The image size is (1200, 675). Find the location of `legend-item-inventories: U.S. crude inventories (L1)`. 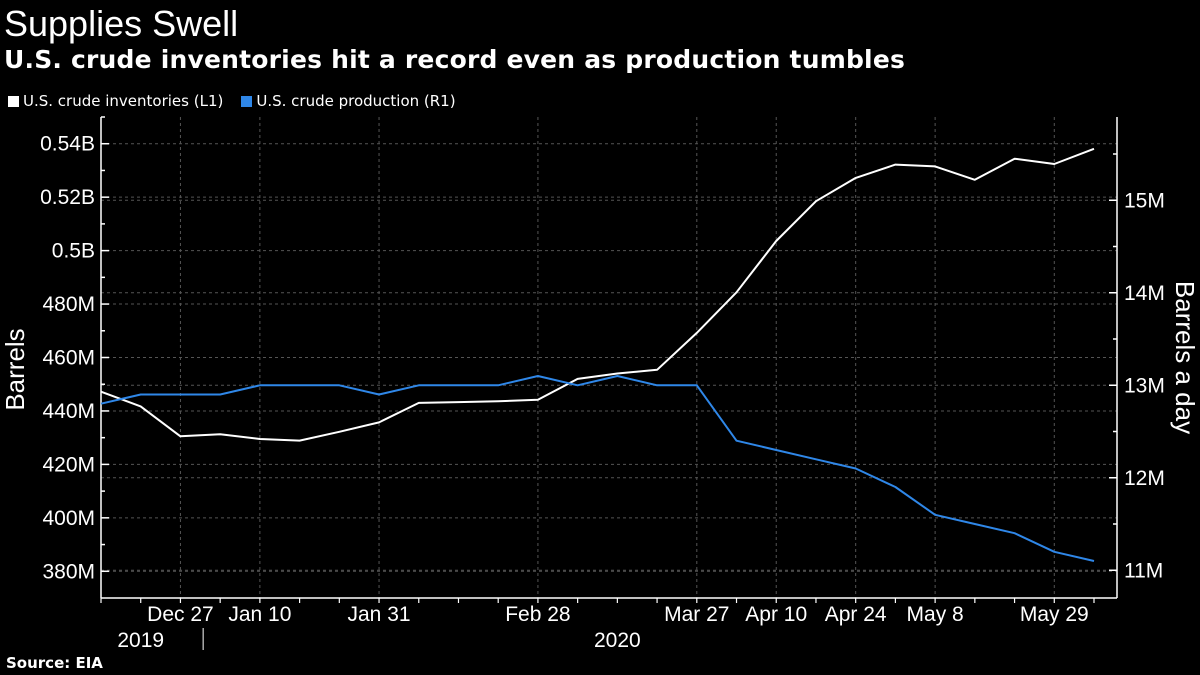

legend-item-inventories: U.S. crude inventories (L1) is located at coordinates (115, 101).